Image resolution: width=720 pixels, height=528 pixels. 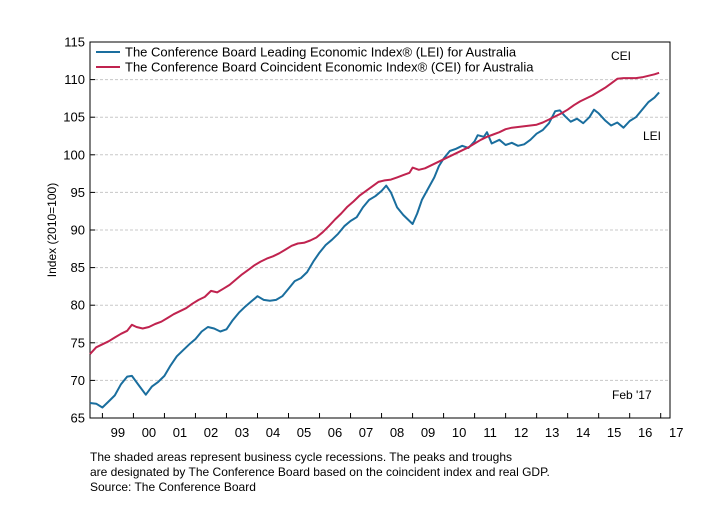 I want to click on x-tick-label: 99, so click(x=118, y=432).